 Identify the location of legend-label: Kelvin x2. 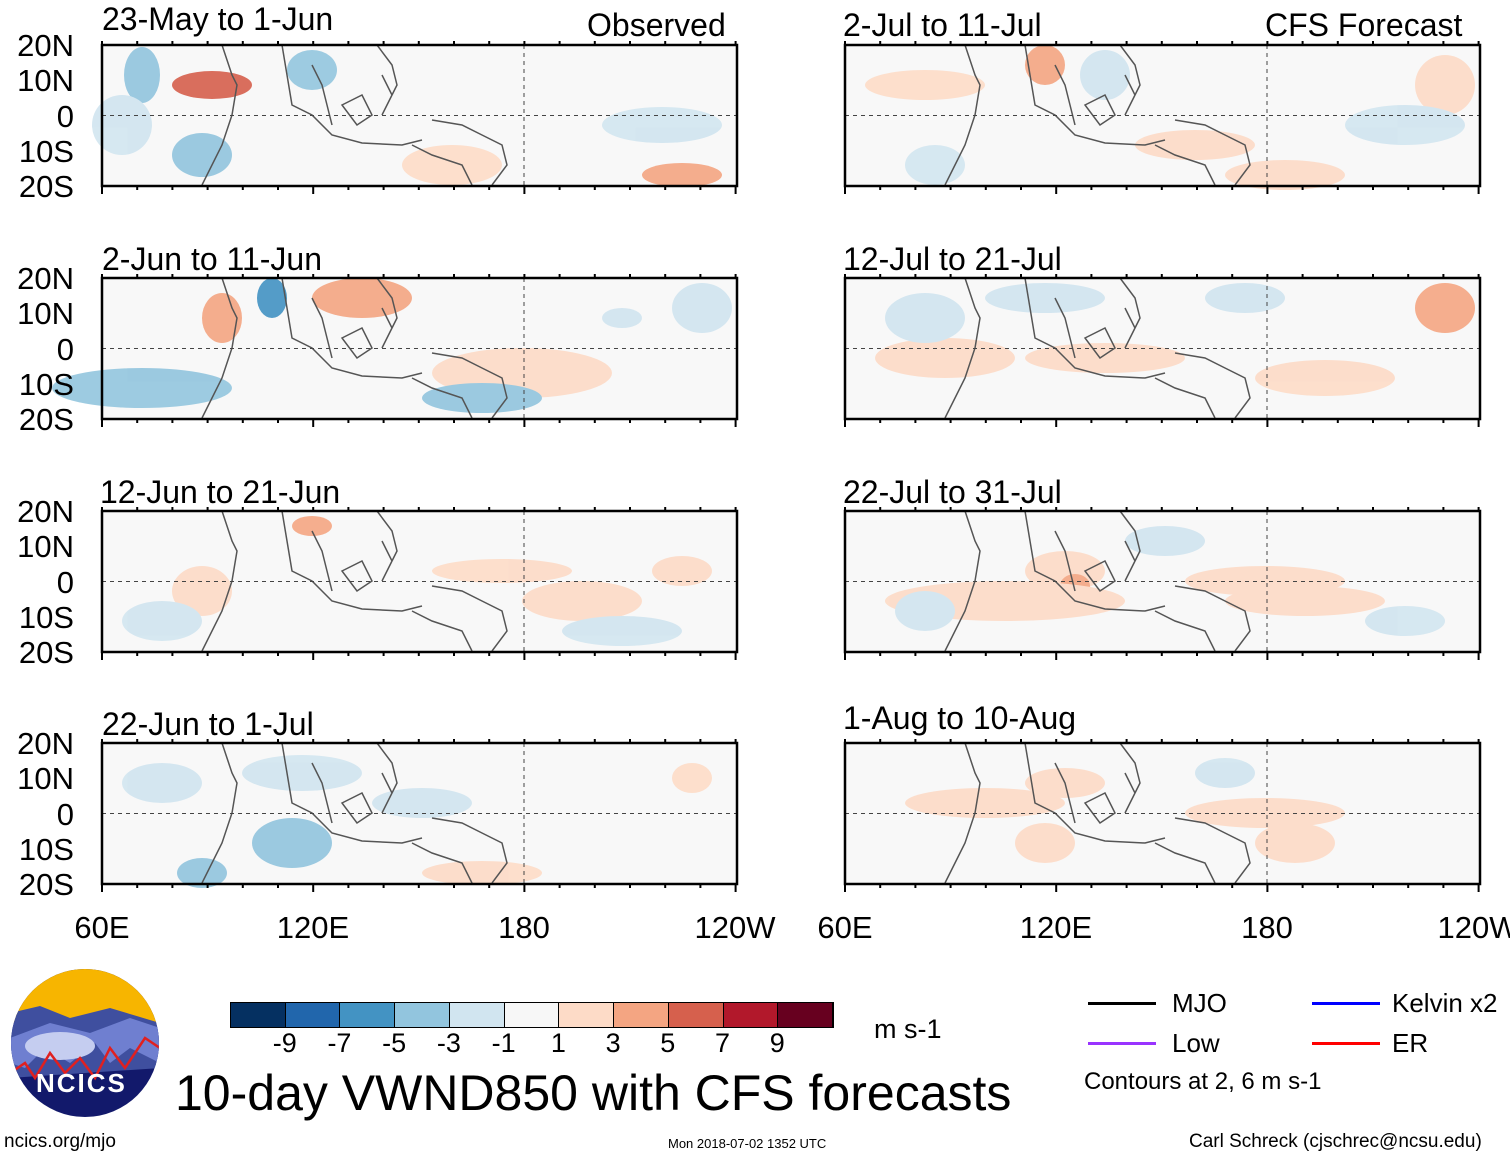
(1445, 1003).